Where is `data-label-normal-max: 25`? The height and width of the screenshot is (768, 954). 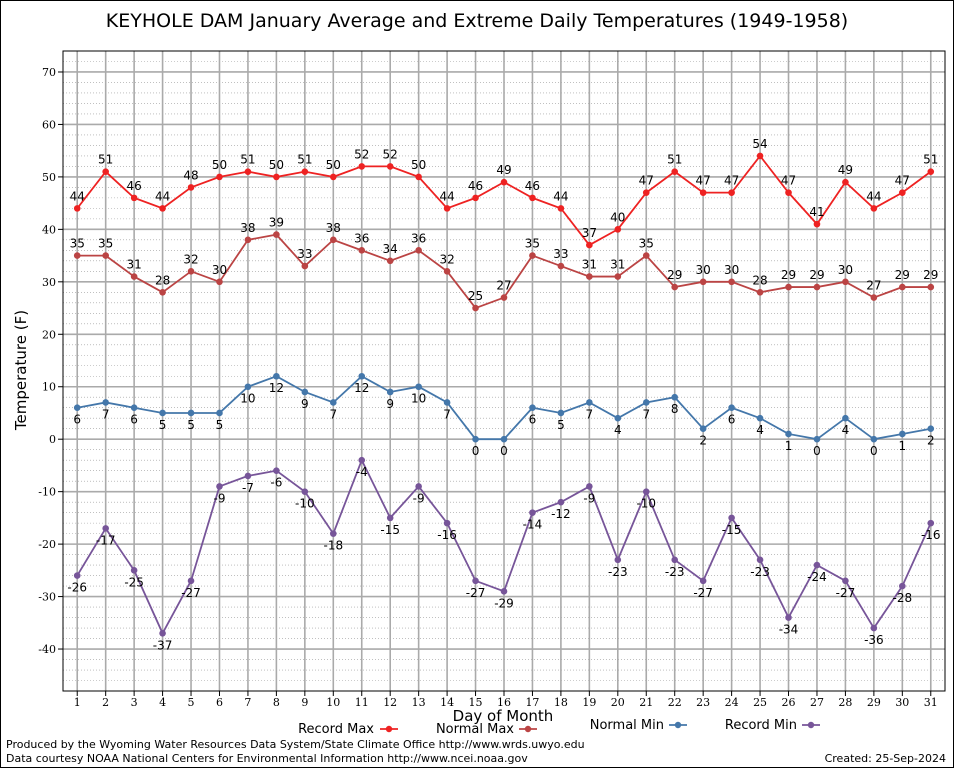 data-label-normal-max: 25 is located at coordinates (475, 296).